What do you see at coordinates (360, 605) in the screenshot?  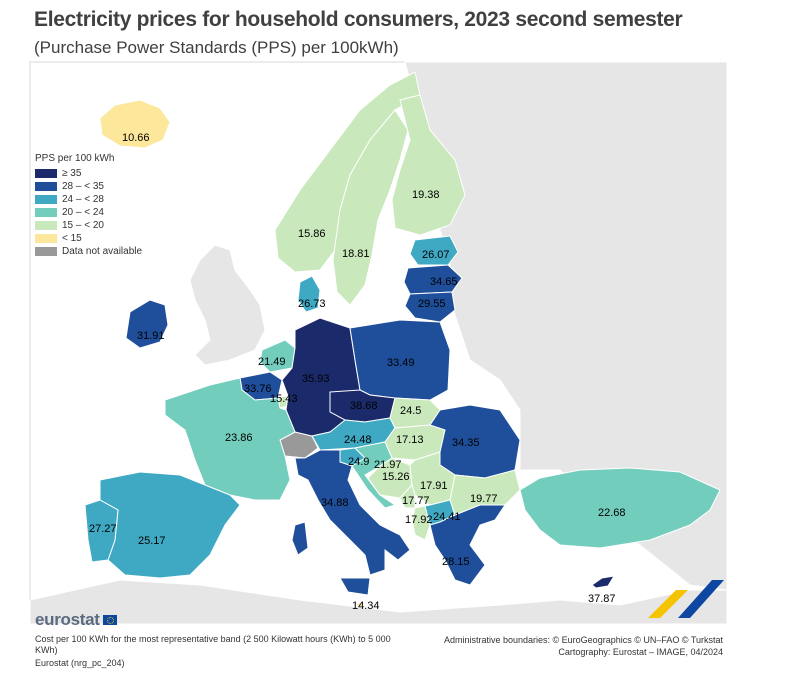 I see `malta` at bounding box center [360, 605].